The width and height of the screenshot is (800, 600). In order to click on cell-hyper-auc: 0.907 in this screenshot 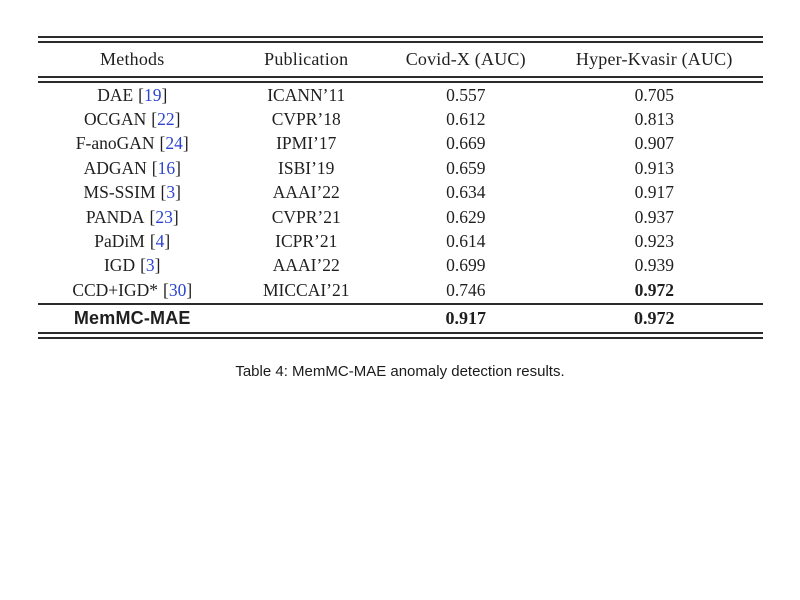, I will do `click(654, 143)`.